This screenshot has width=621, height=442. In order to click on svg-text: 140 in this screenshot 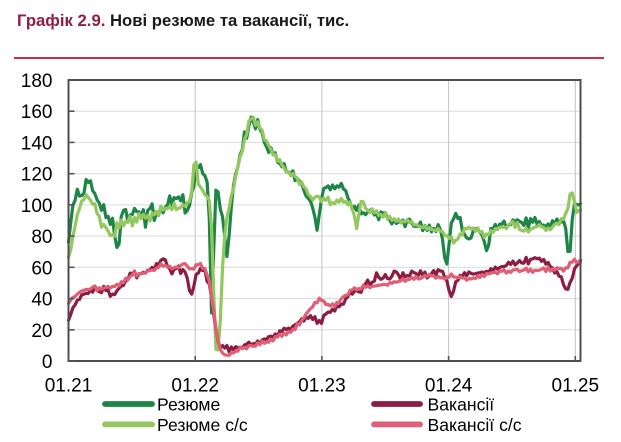, I will do `click(37, 143)`.